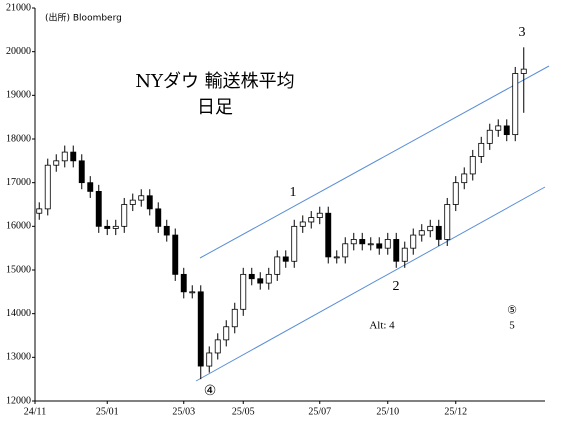 This screenshot has width=561, height=430. What do you see at coordinates (18, 226) in the screenshot?
I see `y-tick-label: 16000` at bounding box center [18, 226].